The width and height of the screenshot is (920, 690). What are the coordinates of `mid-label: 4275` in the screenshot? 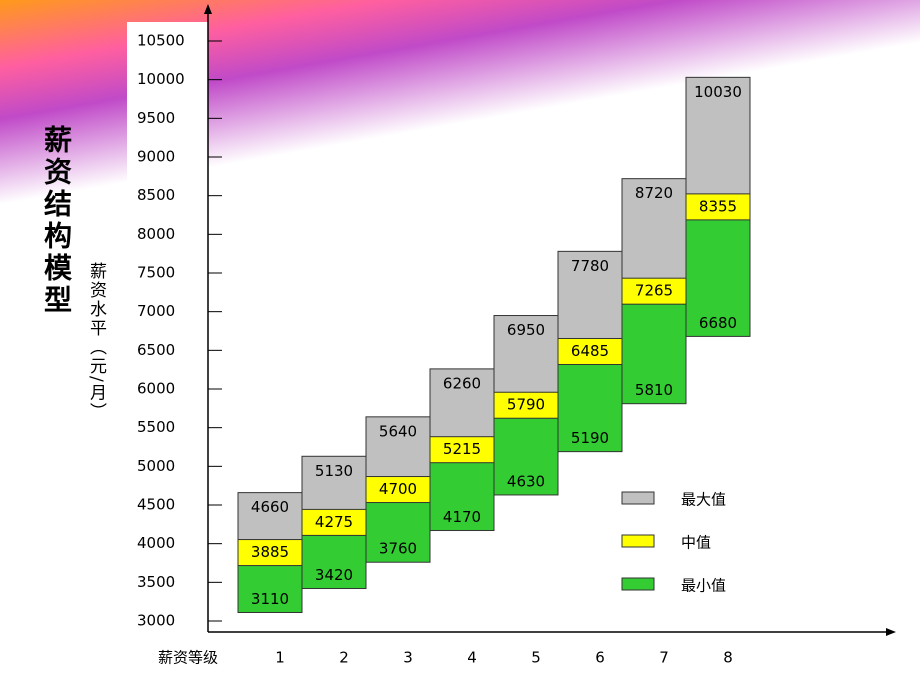 It's located at (334, 522).